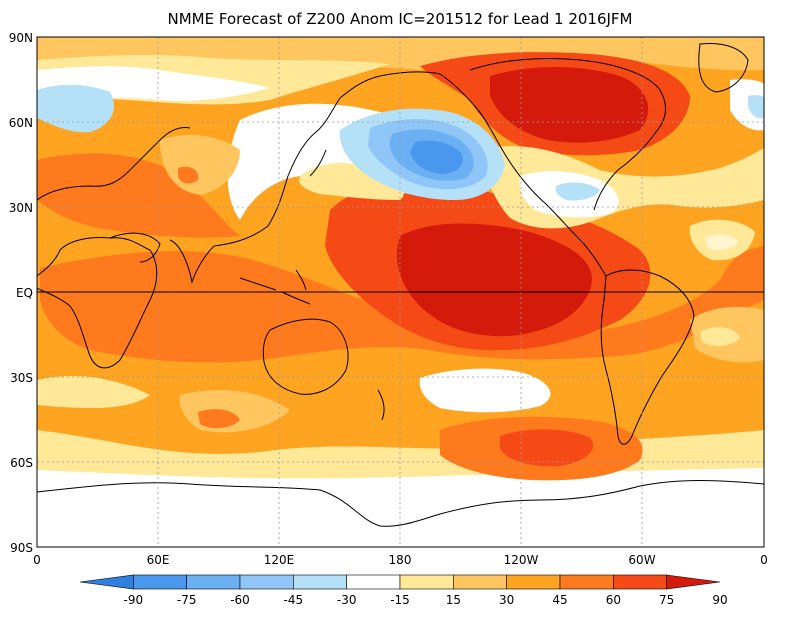  What do you see at coordinates (106, 582) in the screenshot?
I see `colorbar-arrow-low` at bounding box center [106, 582].